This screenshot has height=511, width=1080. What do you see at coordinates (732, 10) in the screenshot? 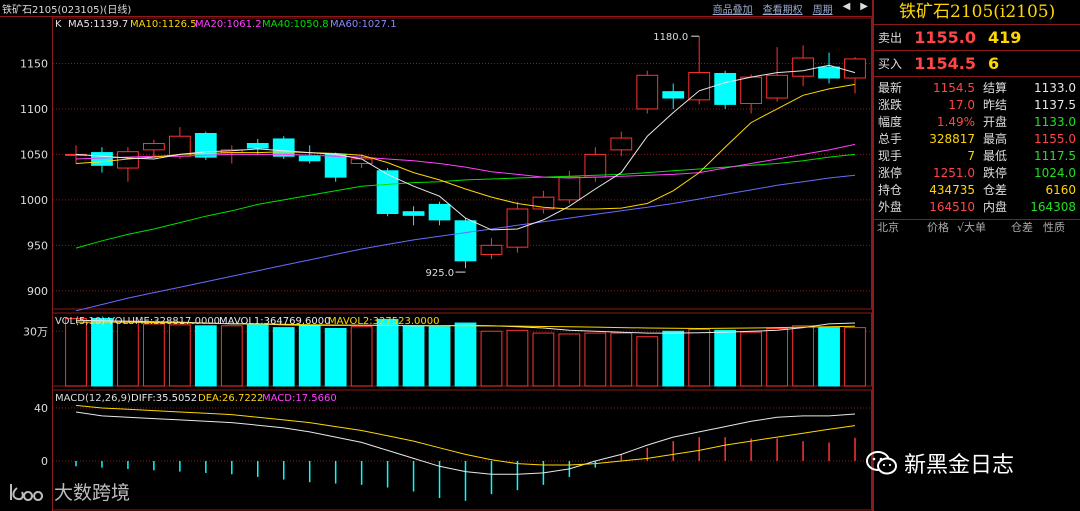
I see `overlay-commodity-link: 商品叠加` at bounding box center [732, 10].